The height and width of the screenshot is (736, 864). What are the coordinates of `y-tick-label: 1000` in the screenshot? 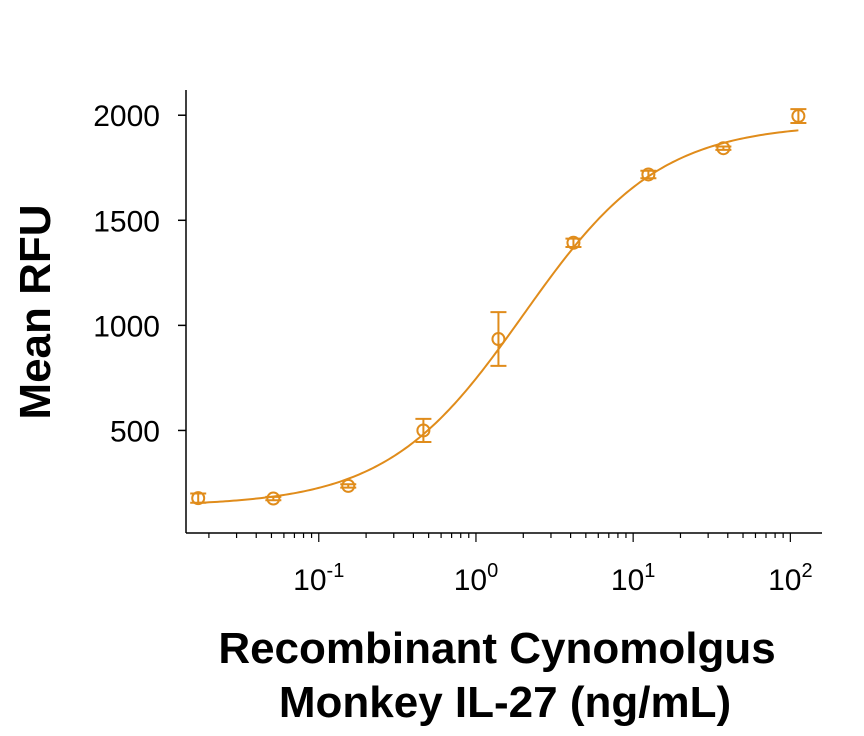 It's located at (126, 326).